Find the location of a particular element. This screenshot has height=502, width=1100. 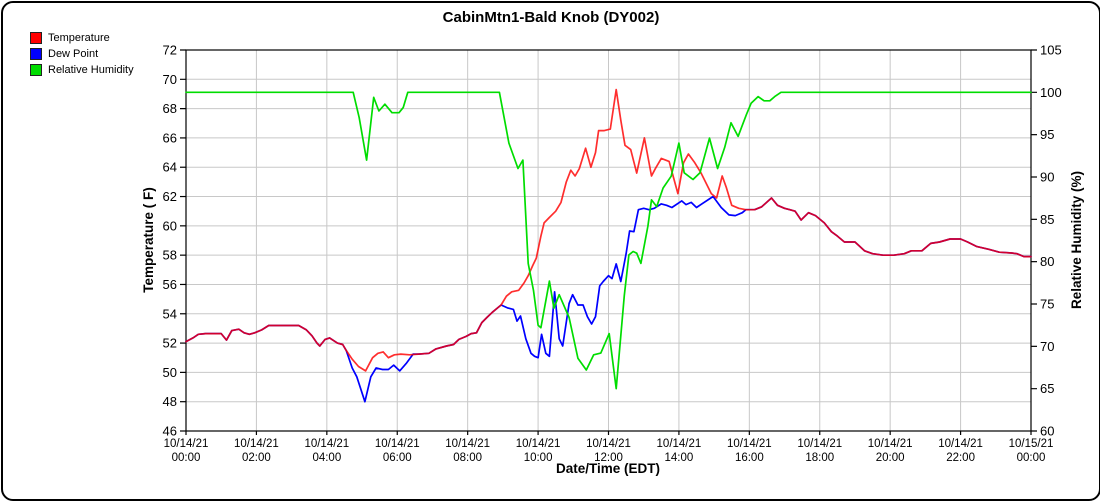

y-left-tick-label: 54 is located at coordinates (170, 313).